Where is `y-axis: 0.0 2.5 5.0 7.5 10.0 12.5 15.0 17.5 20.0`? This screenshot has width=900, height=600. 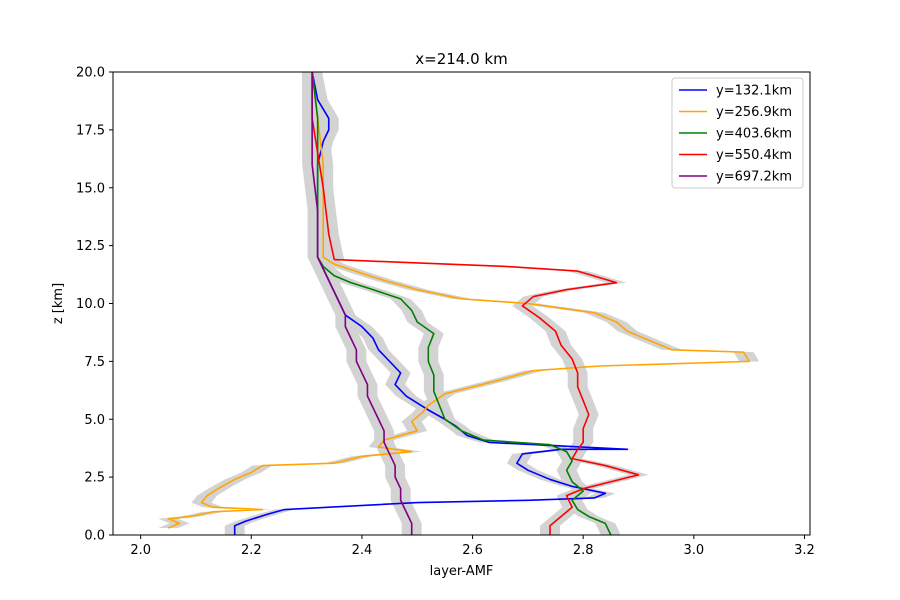 y-axis: 0.0 2.5 5.0 7.5 10.0 12.5 15.0 17.5 20.0 is located at coordinates (94, 305).